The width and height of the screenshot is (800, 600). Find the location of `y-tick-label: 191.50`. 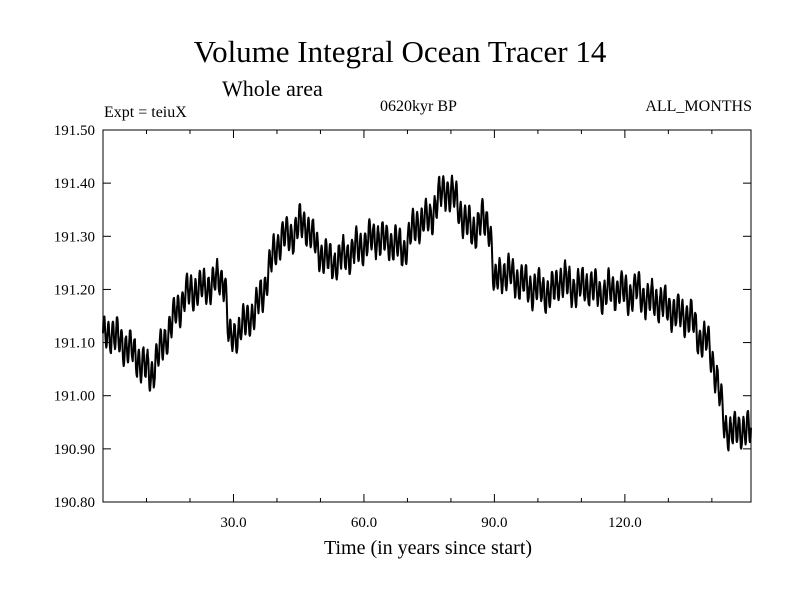

y-tick-label: 191.50 is located at coordinates (74, 131).